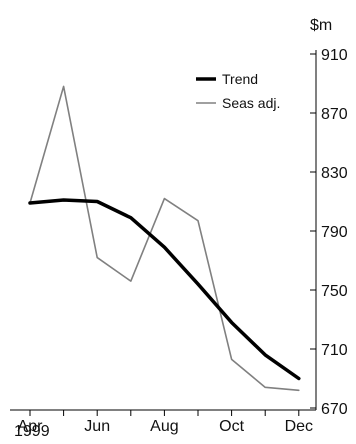  What do you see at coordinates (334, 55) in the screenshot?
I see `y-tick-label: 910` at bounding box center [334, 55].